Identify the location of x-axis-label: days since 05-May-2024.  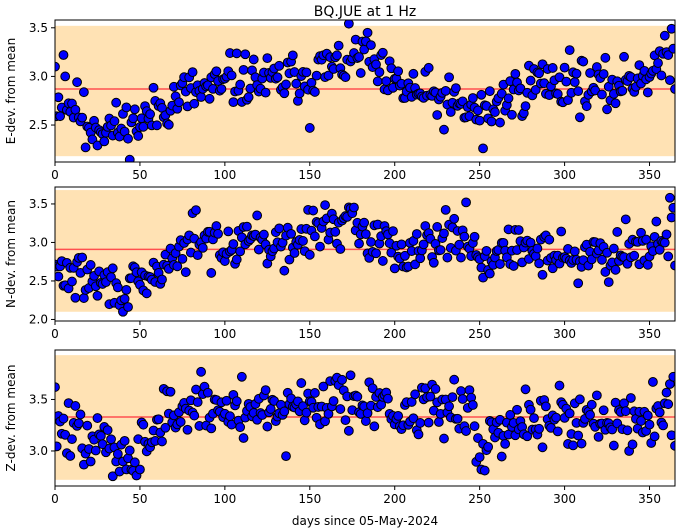
(365, 521).